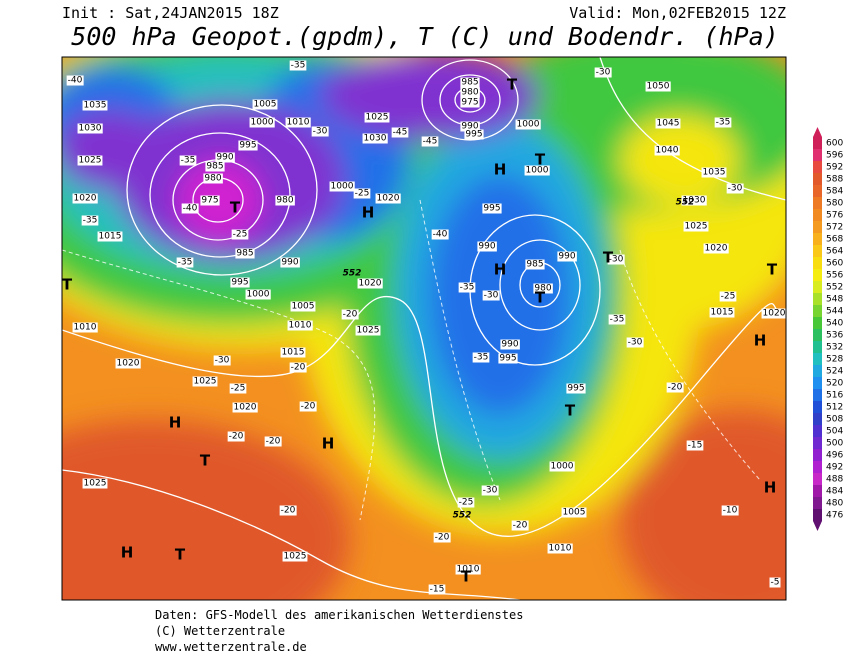 The height and width of the screenshot is (657, 850). Describe the element at coordinates (834, 384) in the screenshot. I see `legend-label: 520` at that location.